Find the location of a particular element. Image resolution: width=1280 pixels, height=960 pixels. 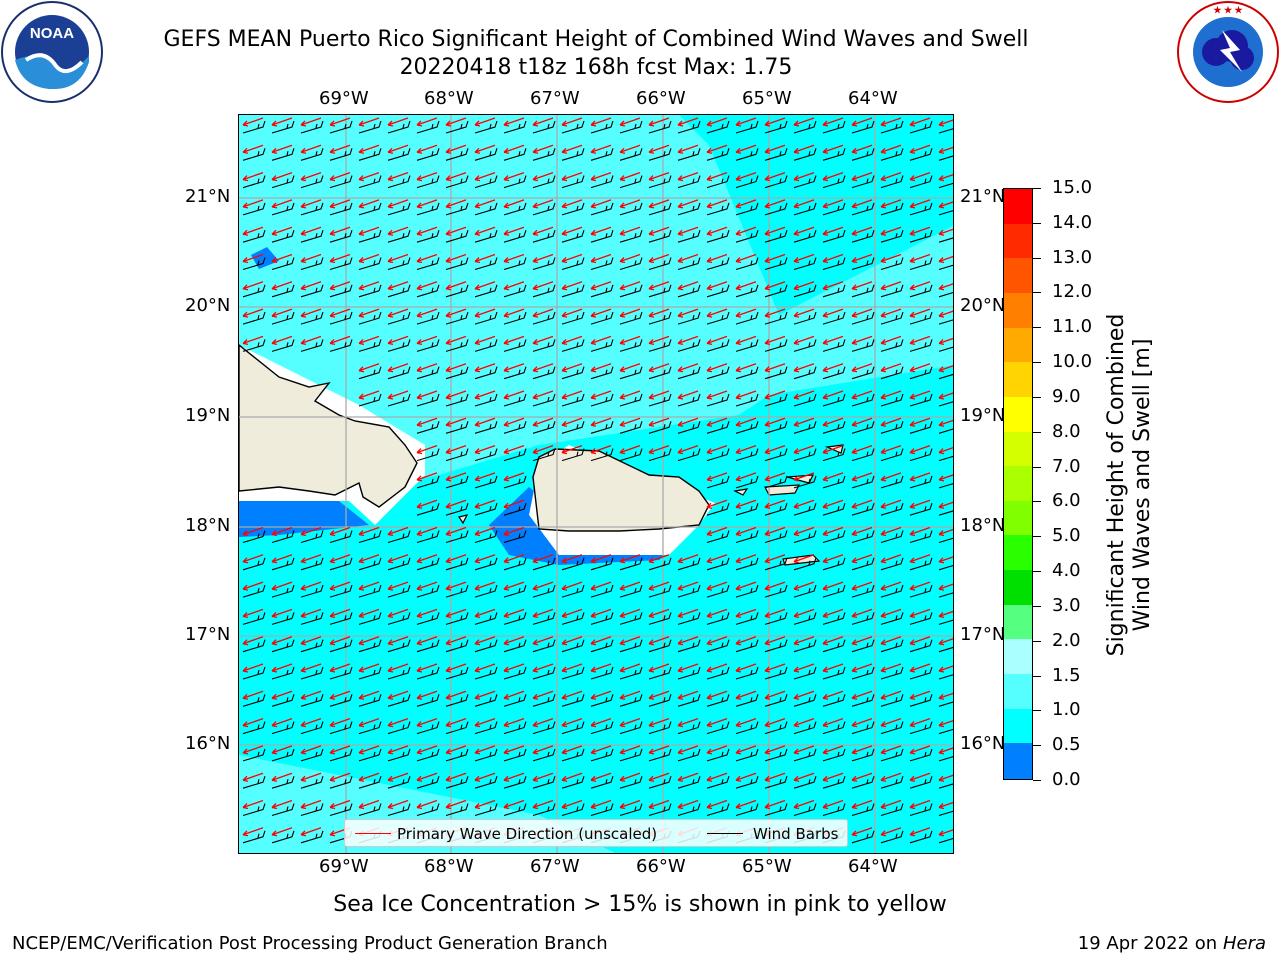

lat-tick-label-left: 18°N is located at coordinates (208, 525).